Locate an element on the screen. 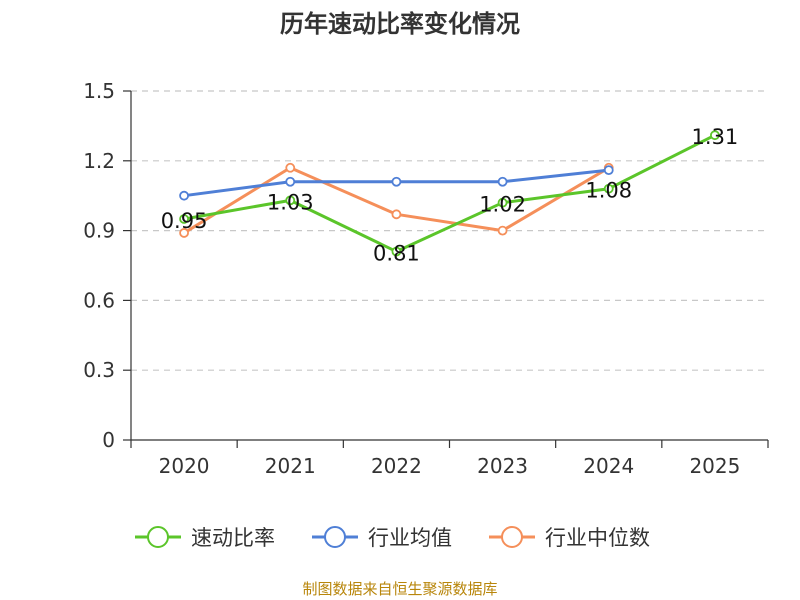 Image resolution: width=800 pixels, height=600 pixels. series-points is located at coordinates (449, 193).